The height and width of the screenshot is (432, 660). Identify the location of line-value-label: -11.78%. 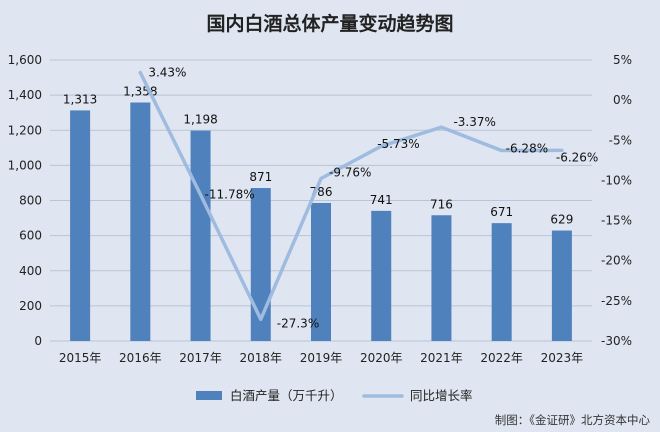
(230, 195).